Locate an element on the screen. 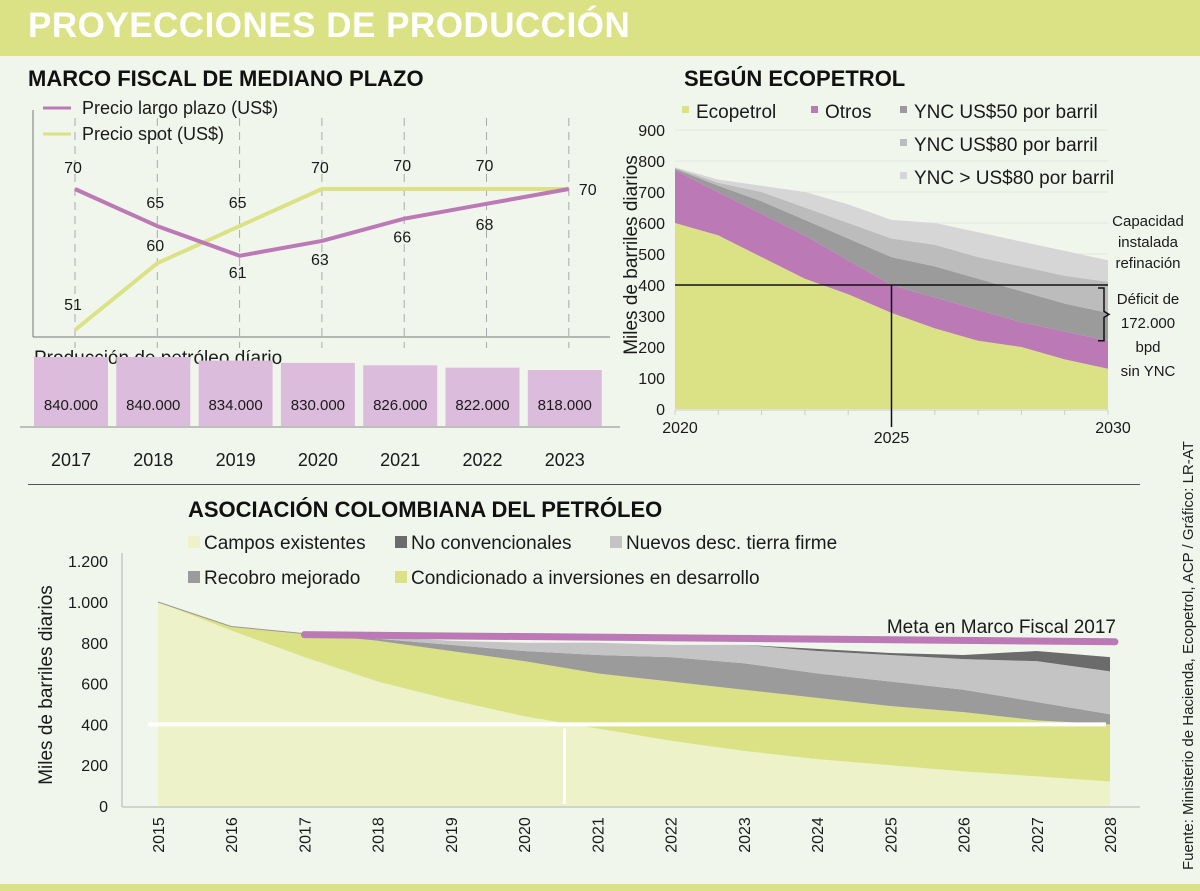 This screenshot has width=1200, height=891. bar-year-2020: 2020 is located at coordinates (318, 460).